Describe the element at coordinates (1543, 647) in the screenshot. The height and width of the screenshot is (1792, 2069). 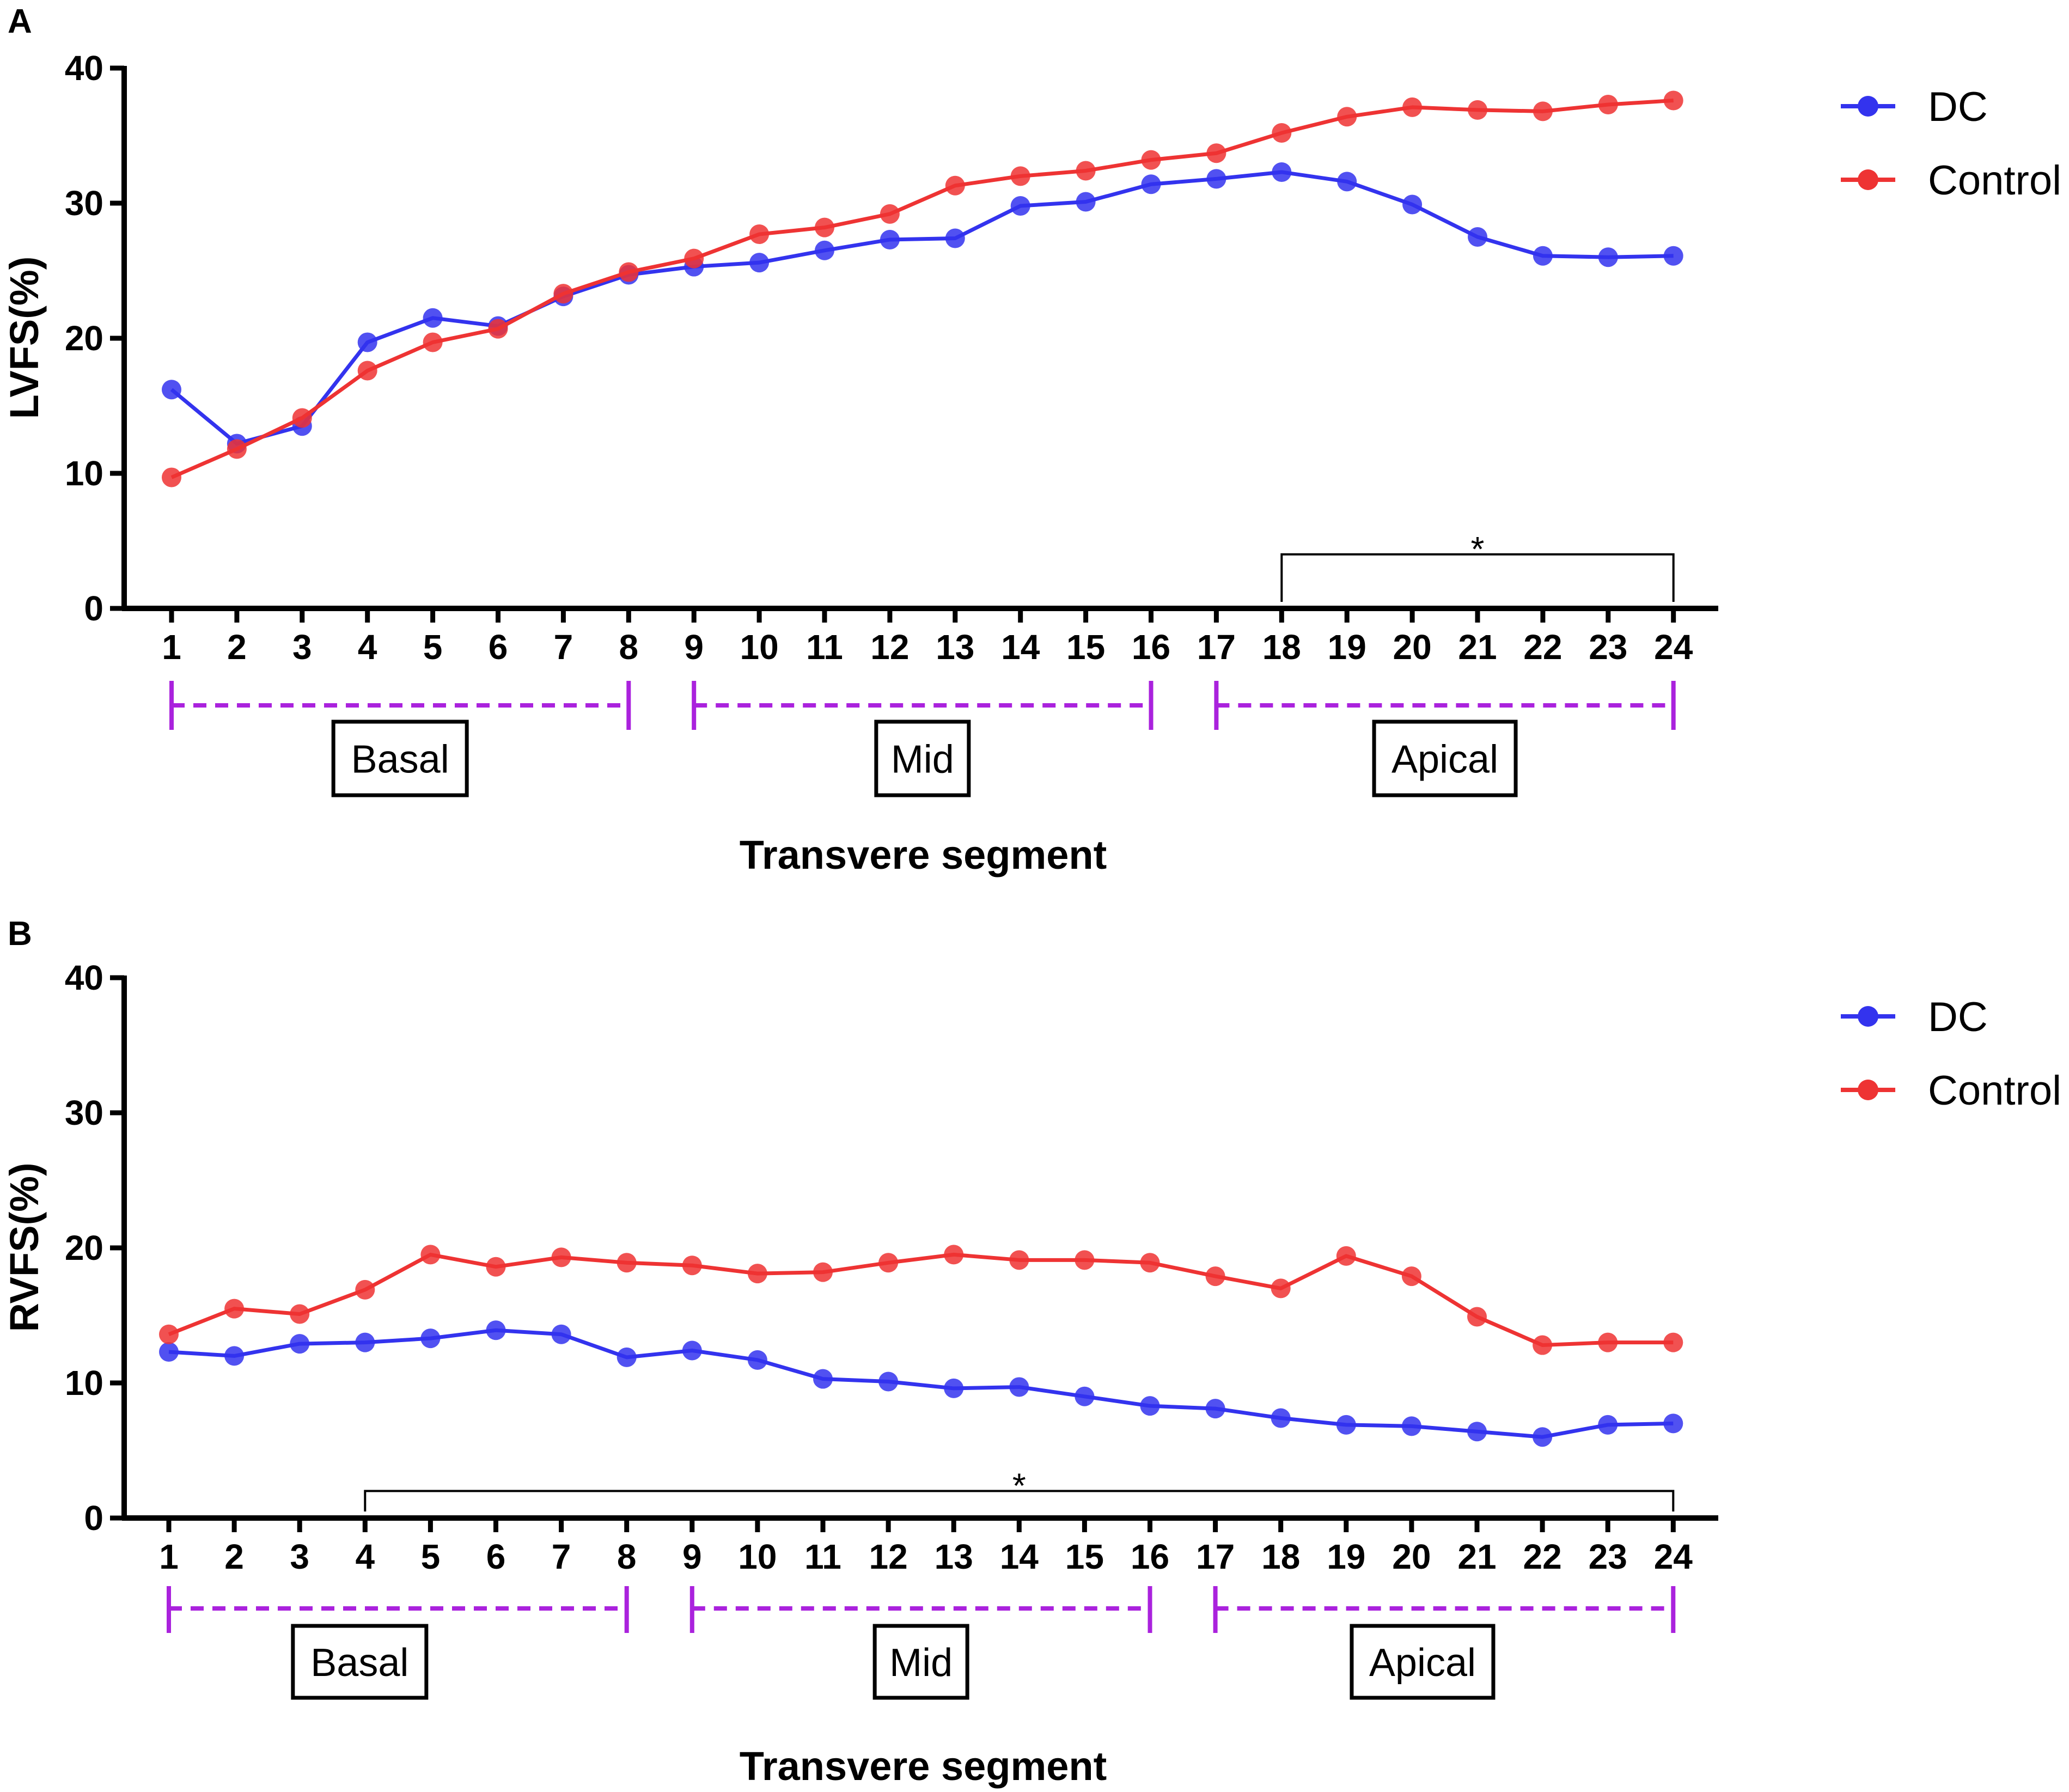
I see `panel-a-x-tick-label: 22` at that location.